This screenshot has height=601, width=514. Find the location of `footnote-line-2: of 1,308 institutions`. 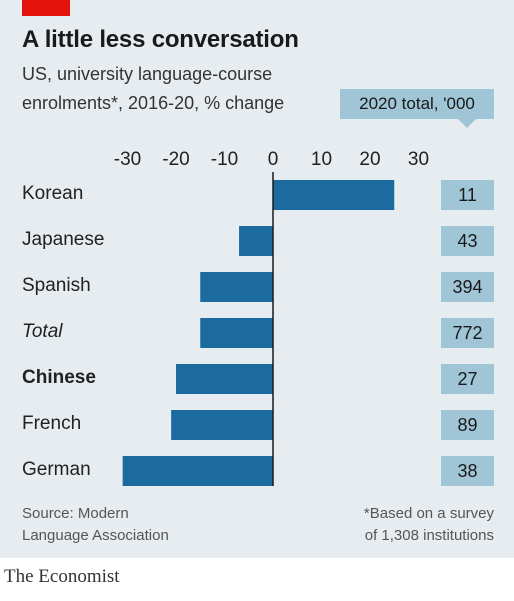

footnote-line-2: of 1,308 institutions is located at coordinates (429, 535).